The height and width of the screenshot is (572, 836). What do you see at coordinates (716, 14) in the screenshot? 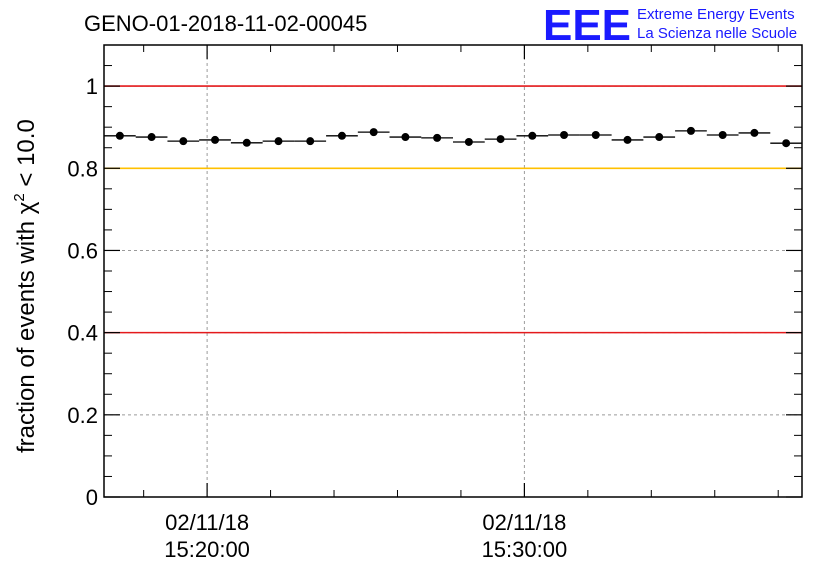
I see `logo-line-1: Extreme Energy Events` at bounding box center [716, 14].